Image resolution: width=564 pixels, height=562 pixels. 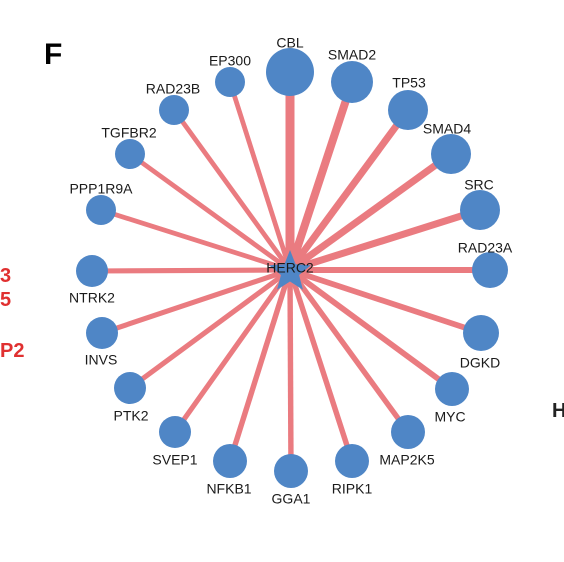 What do you see at coordinates (480, 363) in the screenshot?
I see `node-label-dgkd: DGKD` at bounding box center [480, 363].